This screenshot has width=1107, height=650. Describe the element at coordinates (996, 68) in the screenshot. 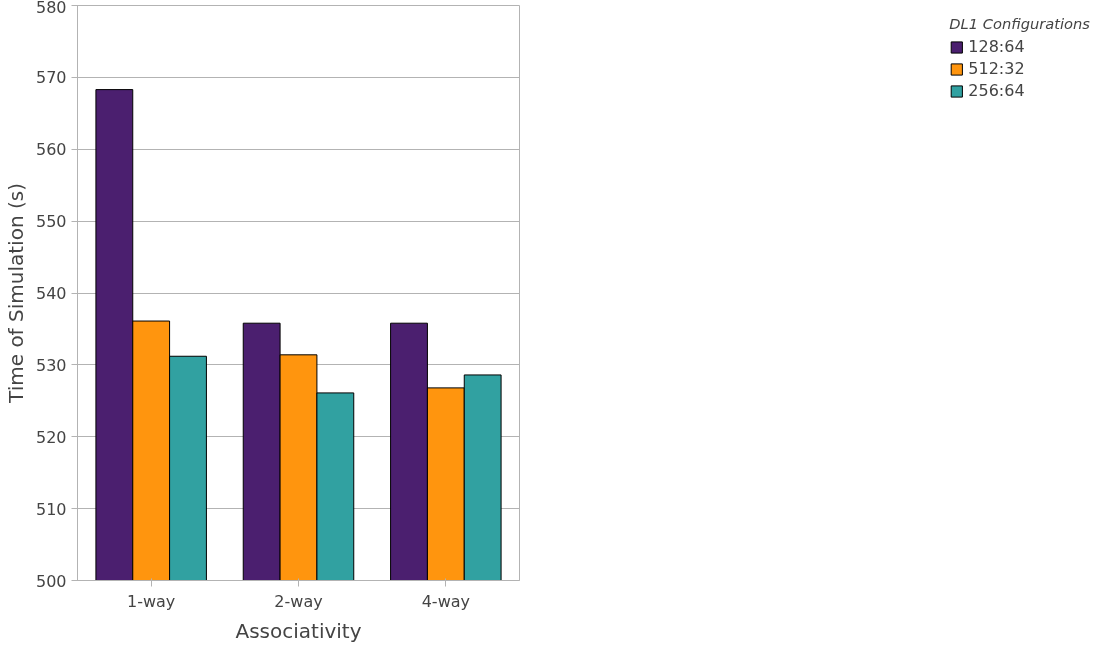

I see `legend-label: 512:32` at that location.